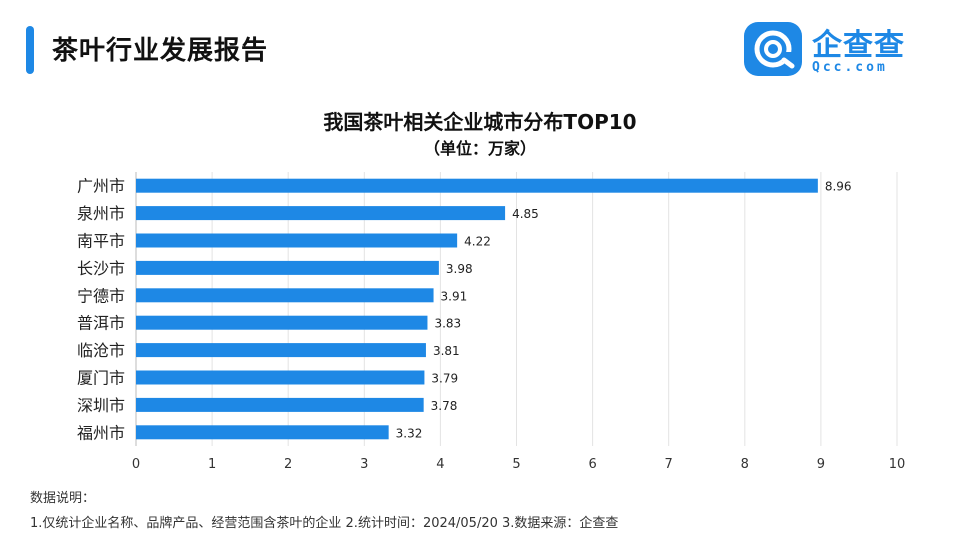 This screenshot has height=540, width=960. I want to click on category-label: 南平市, so click(101, 241).